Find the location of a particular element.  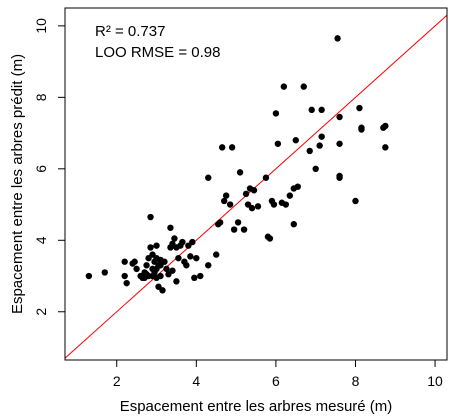

y-axis: 2 4 6 8 10 is located at coordinates (49, 167).